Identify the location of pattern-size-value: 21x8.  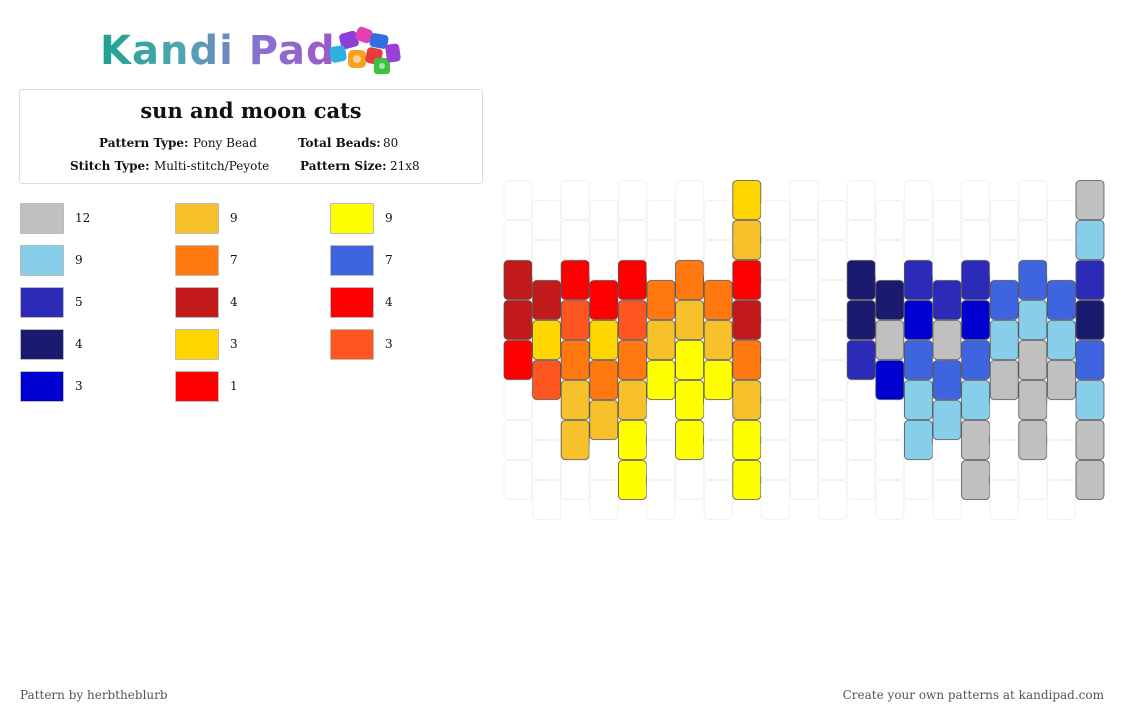
(405, 166).